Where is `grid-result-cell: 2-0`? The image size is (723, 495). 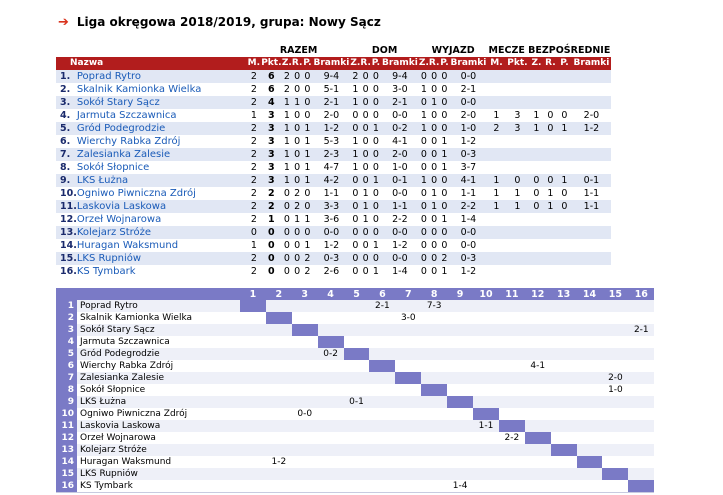 grid-result-cell: 2-0 is located at coordinates (615, 378).